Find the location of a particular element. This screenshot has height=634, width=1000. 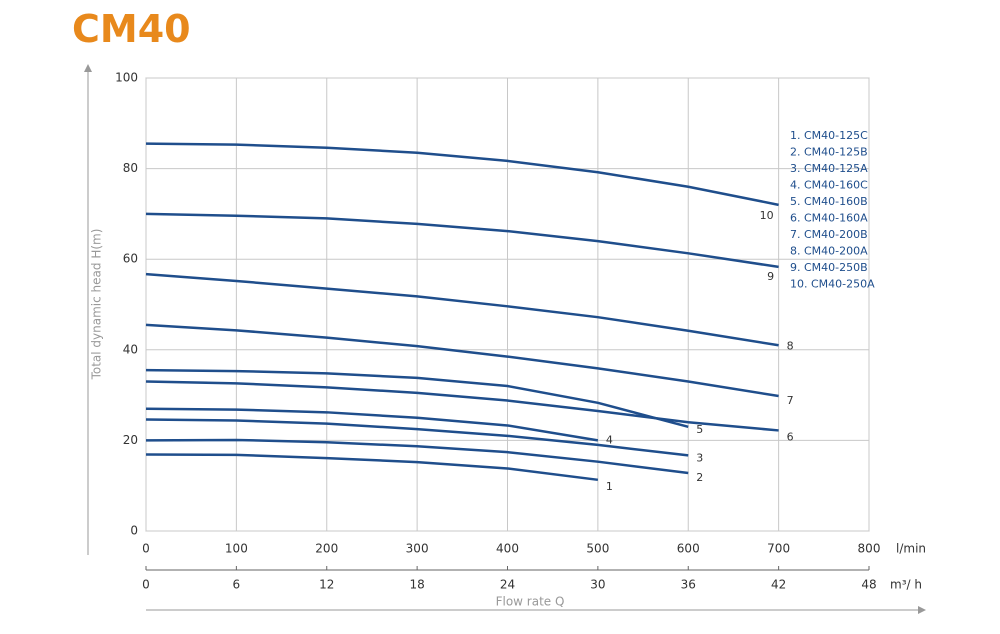

y-axis-label: Total dynamic head H(m) is located at coordinates (97, 305).